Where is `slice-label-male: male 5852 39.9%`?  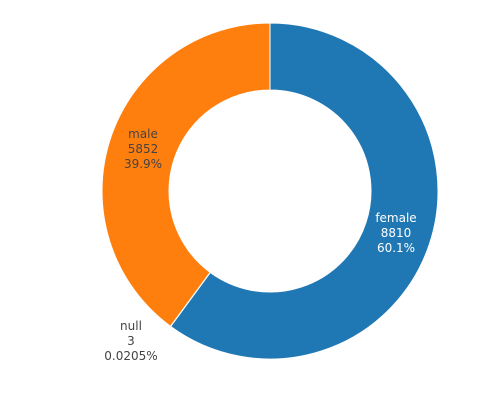 slice-label-male: male 5852 39.9% is located at coordinates (143, 149).